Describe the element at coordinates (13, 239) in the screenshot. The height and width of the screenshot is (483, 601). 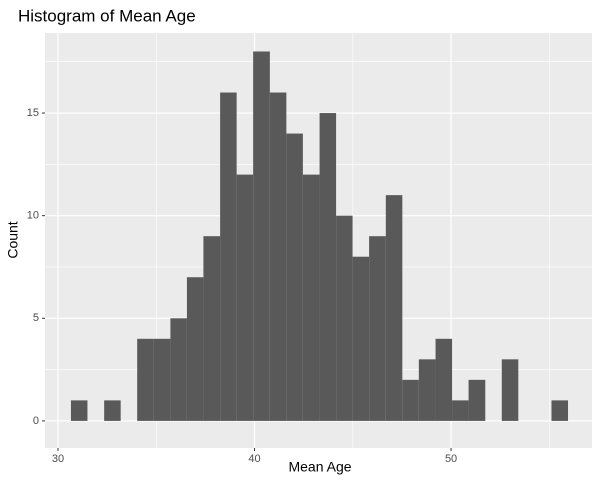
I see `y-axis-label: Count` at that location.